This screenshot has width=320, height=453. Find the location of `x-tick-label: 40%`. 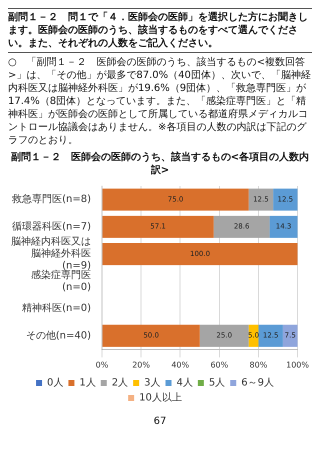

x-tick-label: 40% is located at coordinates (180, 365).